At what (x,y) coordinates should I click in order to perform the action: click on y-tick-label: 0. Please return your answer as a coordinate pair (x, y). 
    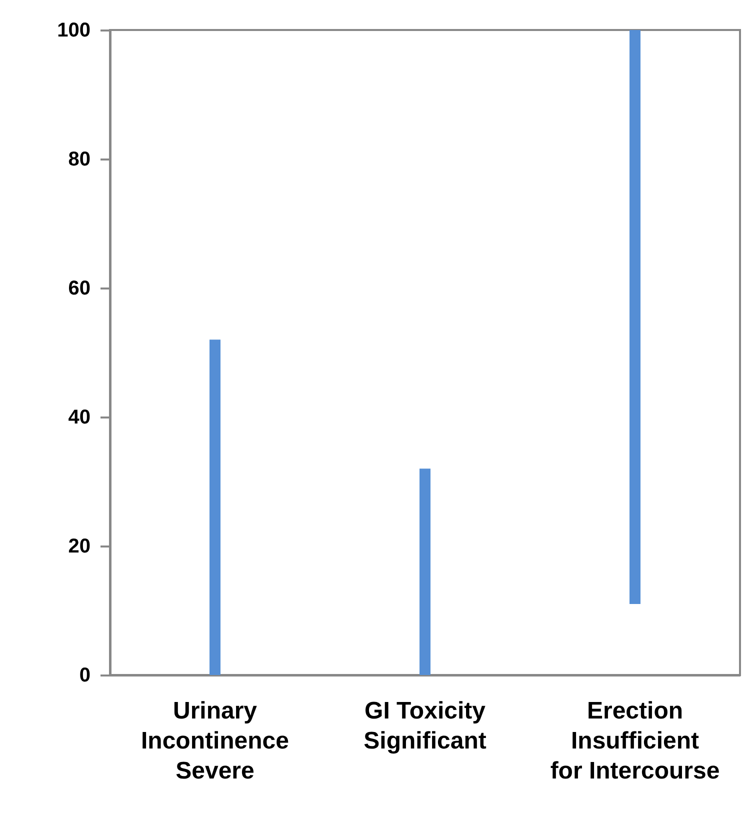
    Looking at the image, I should click on (84, 675).